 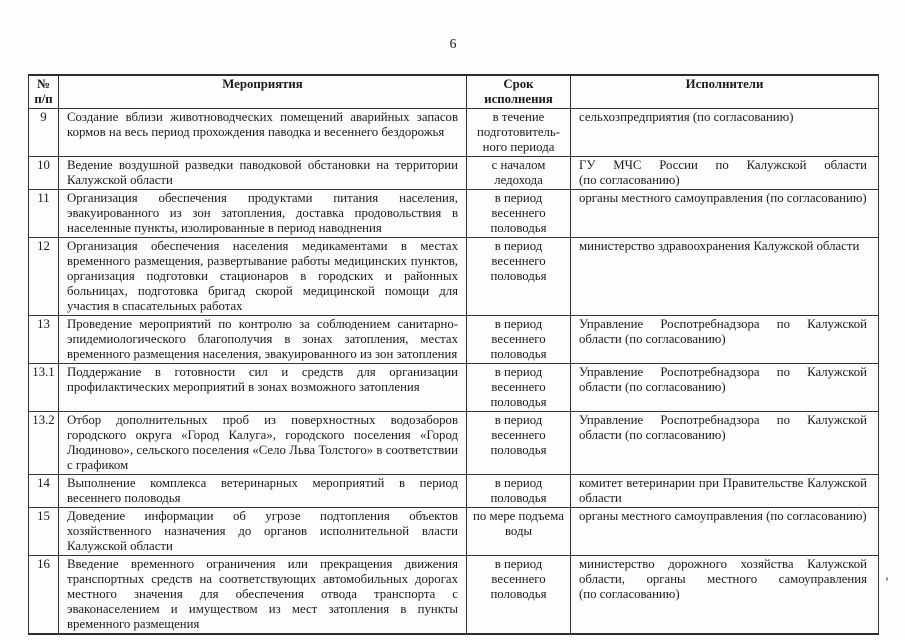 I want to click on term-cell: в период половодья, so click(x=518, y=491).